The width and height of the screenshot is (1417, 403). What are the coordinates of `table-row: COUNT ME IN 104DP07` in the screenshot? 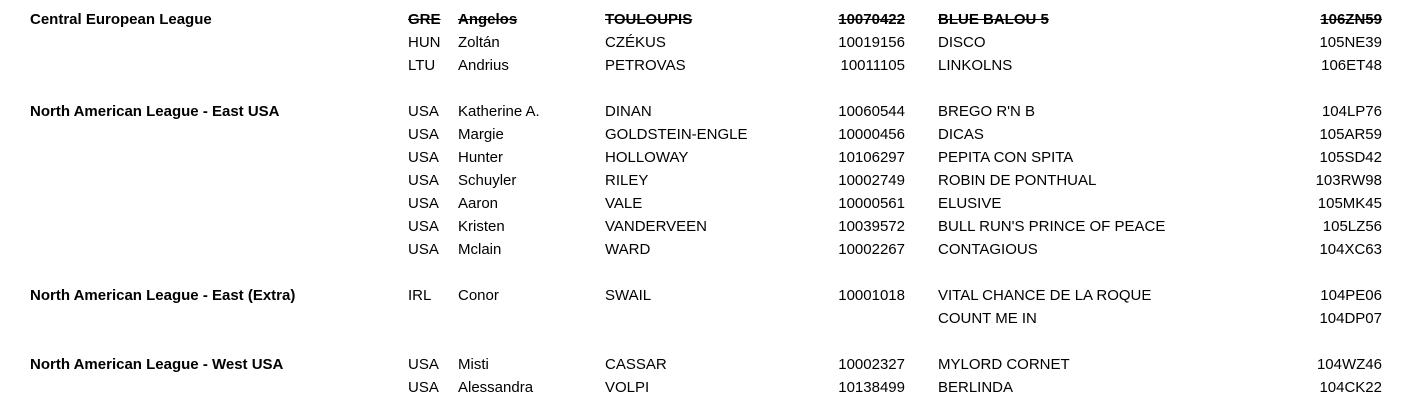 It's located at (723, 318).